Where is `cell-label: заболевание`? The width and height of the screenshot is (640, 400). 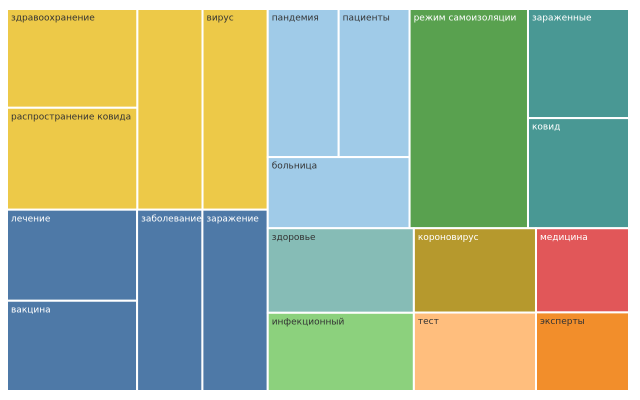
cell-label: заболевание is located at coordinates (171, 219).